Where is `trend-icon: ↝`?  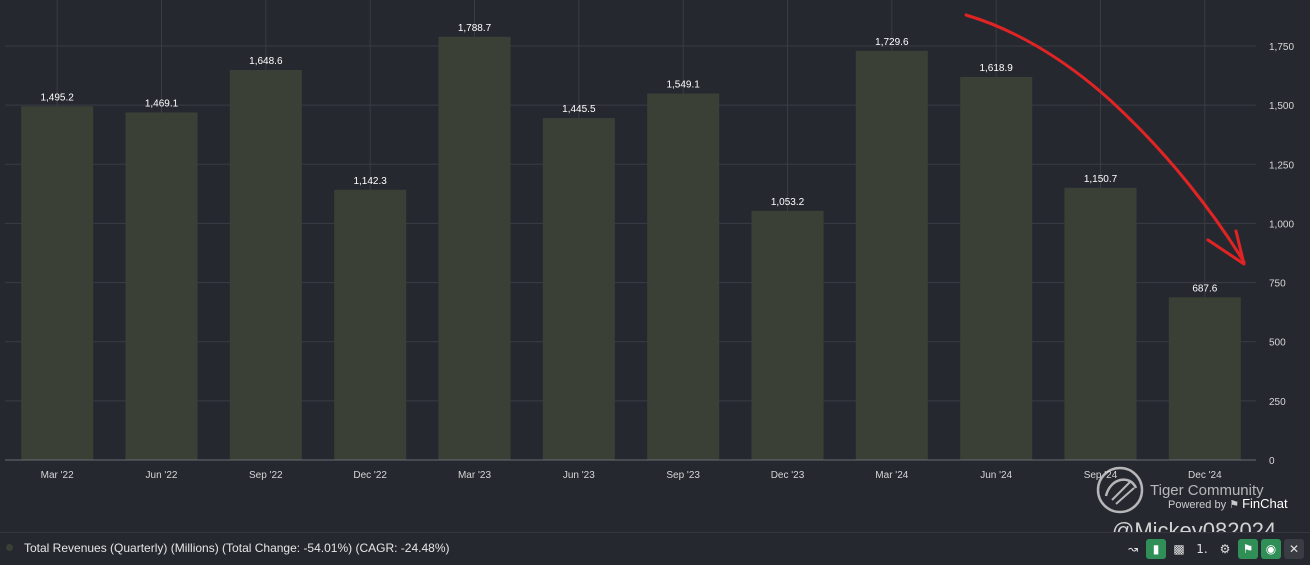 trend-icon: ↝ is located at coordinates (1133, 549).